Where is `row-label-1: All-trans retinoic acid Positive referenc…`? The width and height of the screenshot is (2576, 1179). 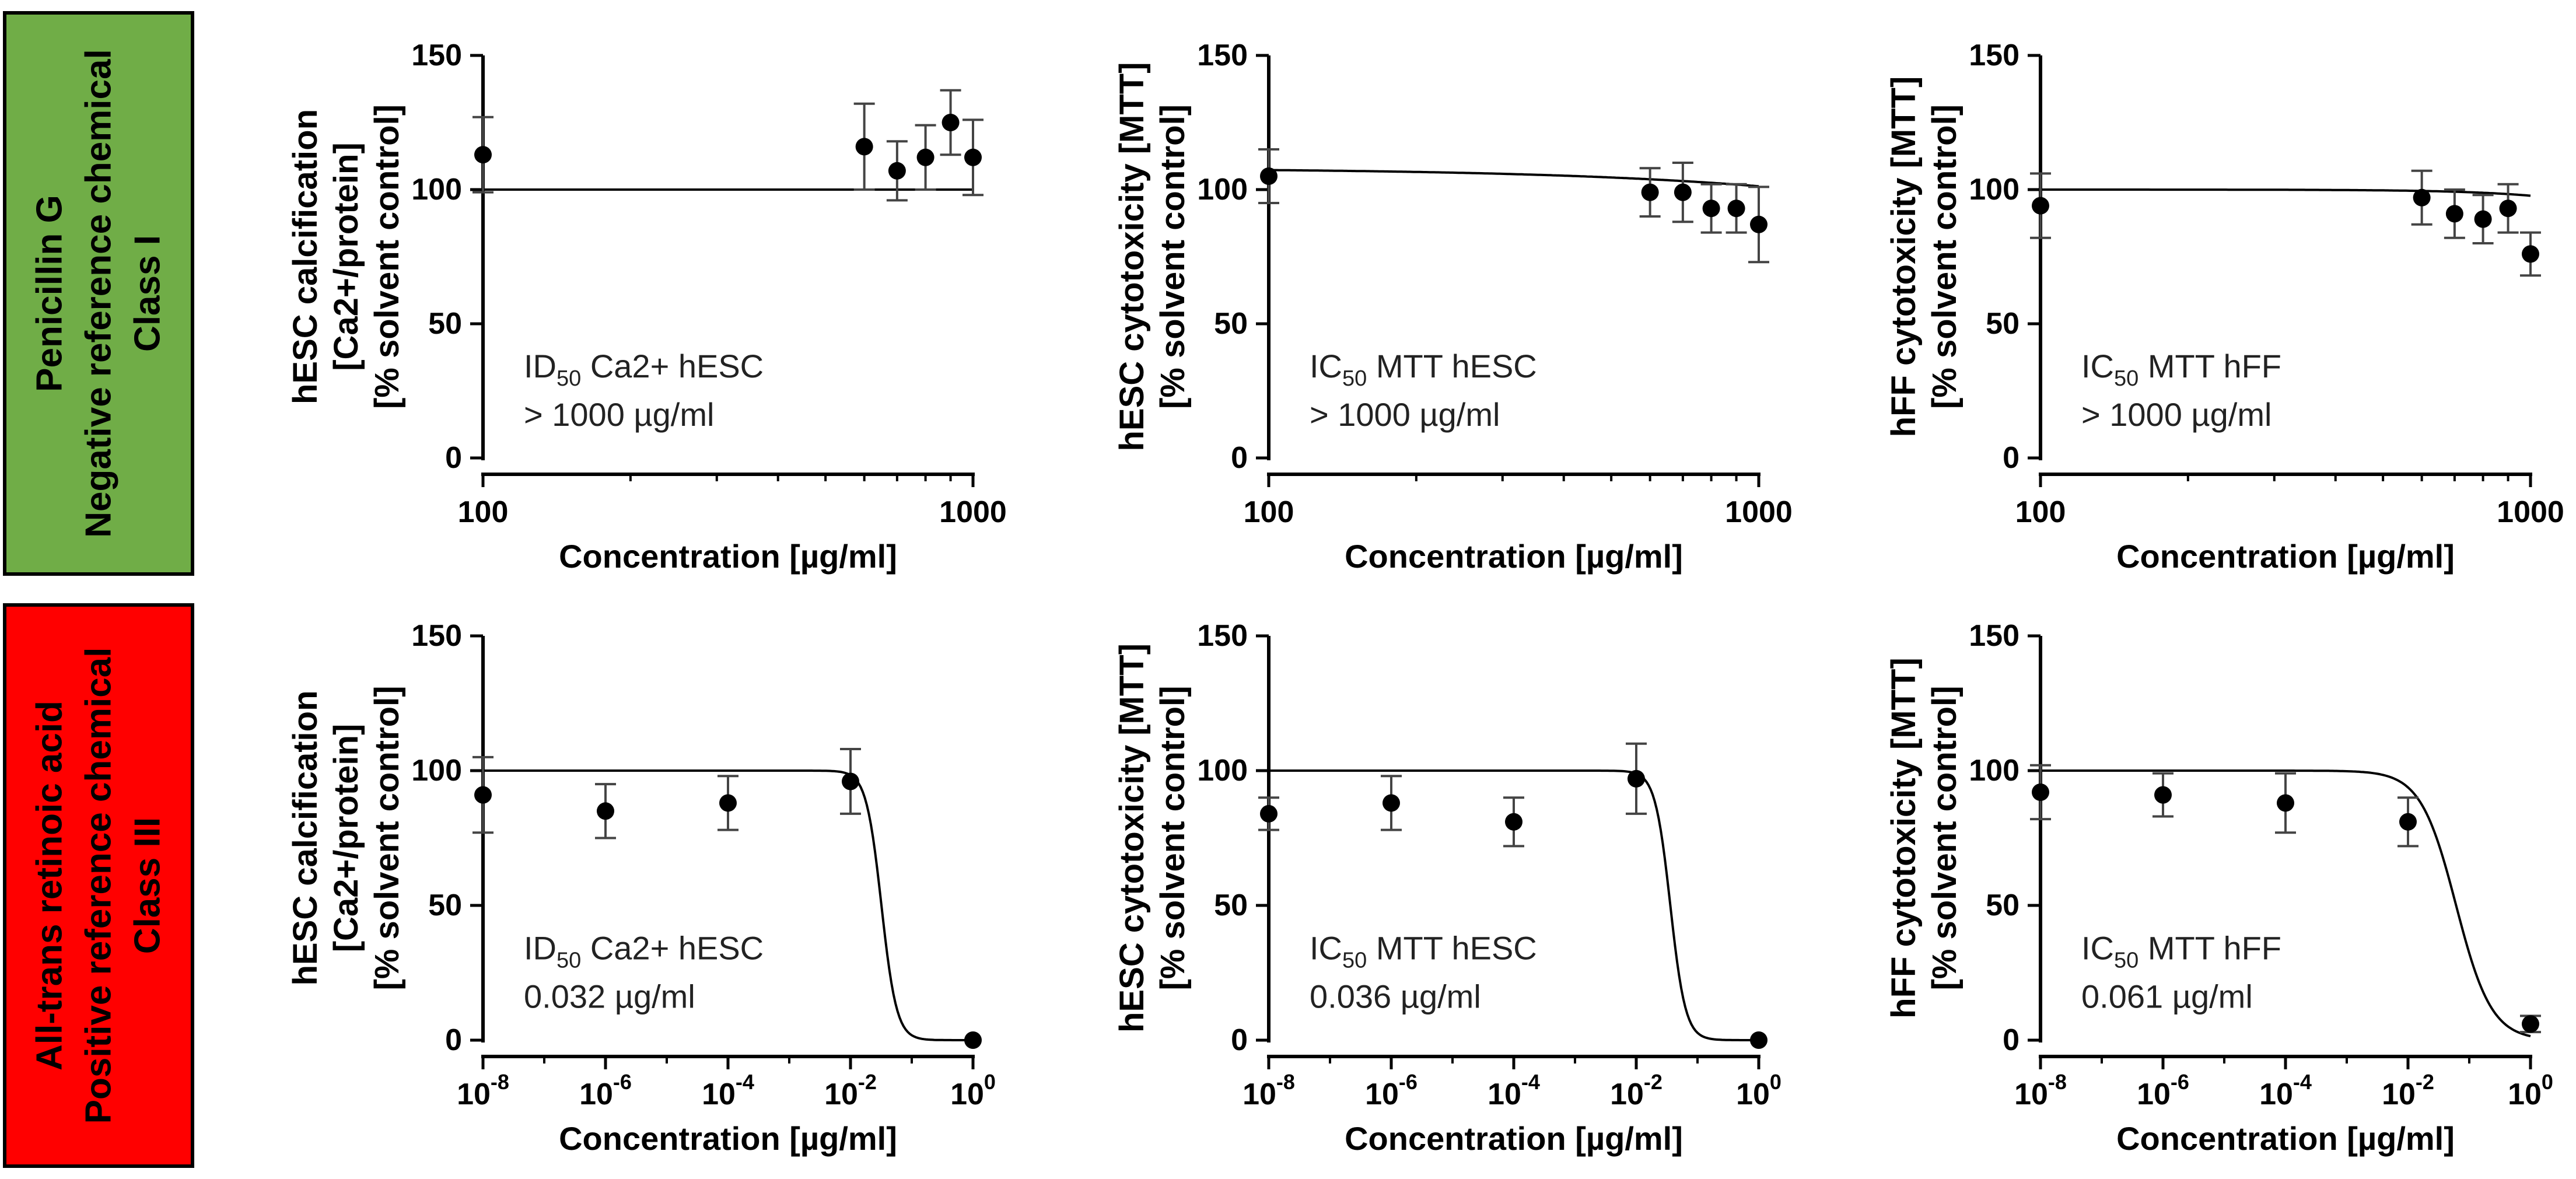 row-label-1: All-trans retinoic acid Positive referenc… is located at coordinates (99, 885).